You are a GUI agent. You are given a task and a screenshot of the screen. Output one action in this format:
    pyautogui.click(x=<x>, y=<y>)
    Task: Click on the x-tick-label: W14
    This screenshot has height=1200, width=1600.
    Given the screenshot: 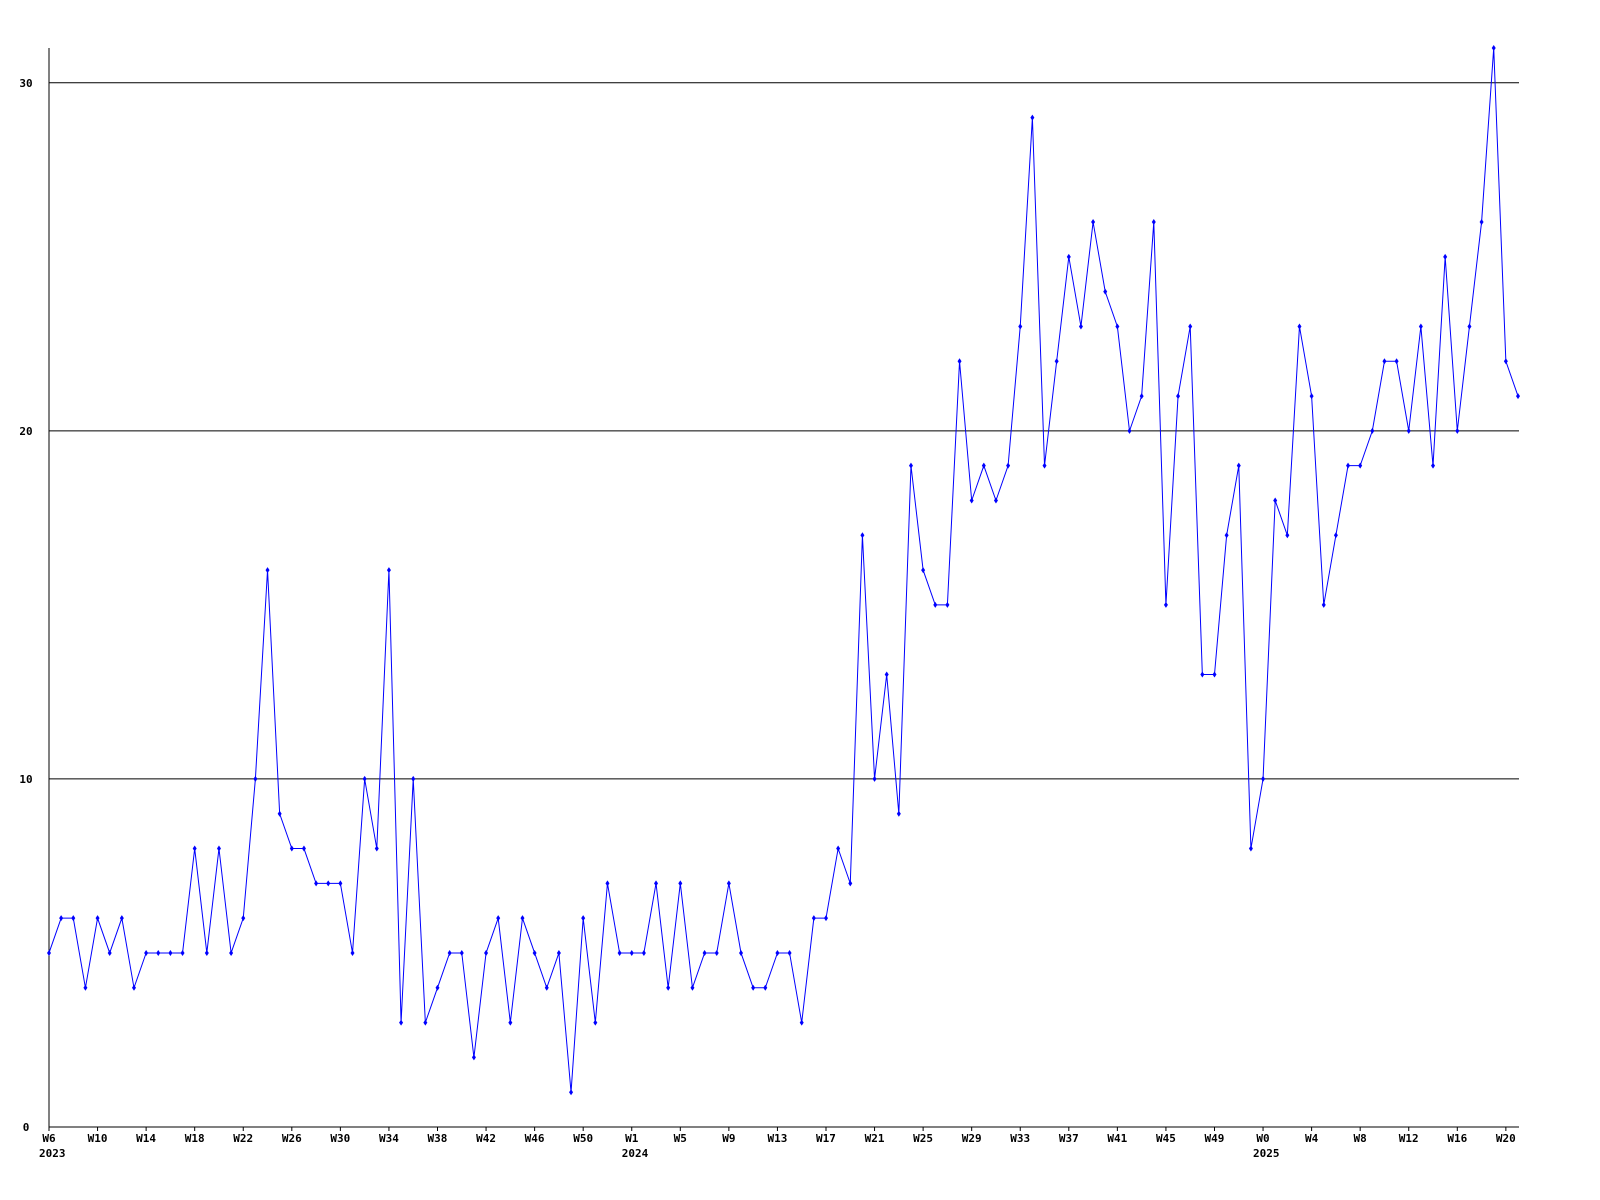 What is the action you would take?
    pyautogui.click(x=146, y=1138)
    